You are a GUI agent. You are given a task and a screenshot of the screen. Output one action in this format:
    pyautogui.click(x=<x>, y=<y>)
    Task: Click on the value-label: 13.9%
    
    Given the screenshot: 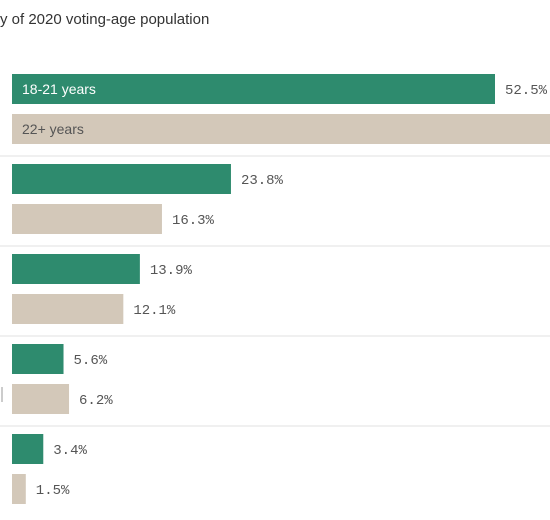 What is the action you would take?
    pyautogui.click(x=171, y=271)
    